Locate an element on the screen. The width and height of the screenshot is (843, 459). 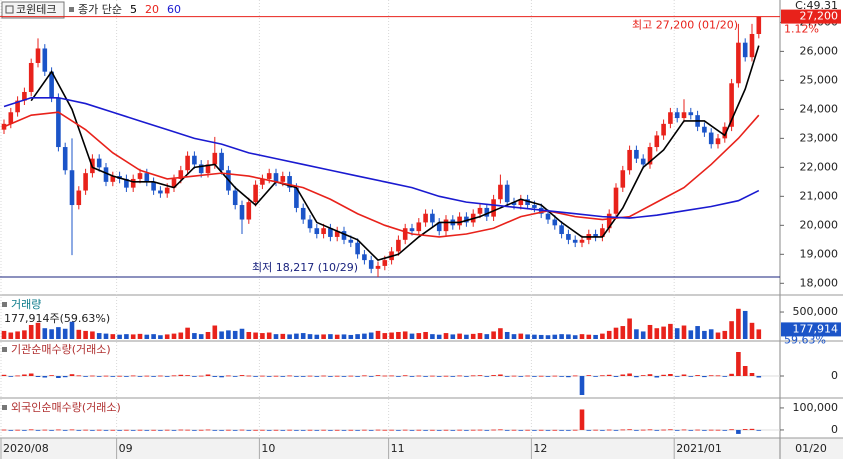
pane-title: 기관순매수량(거래소) is located at coordinates (61, 349).